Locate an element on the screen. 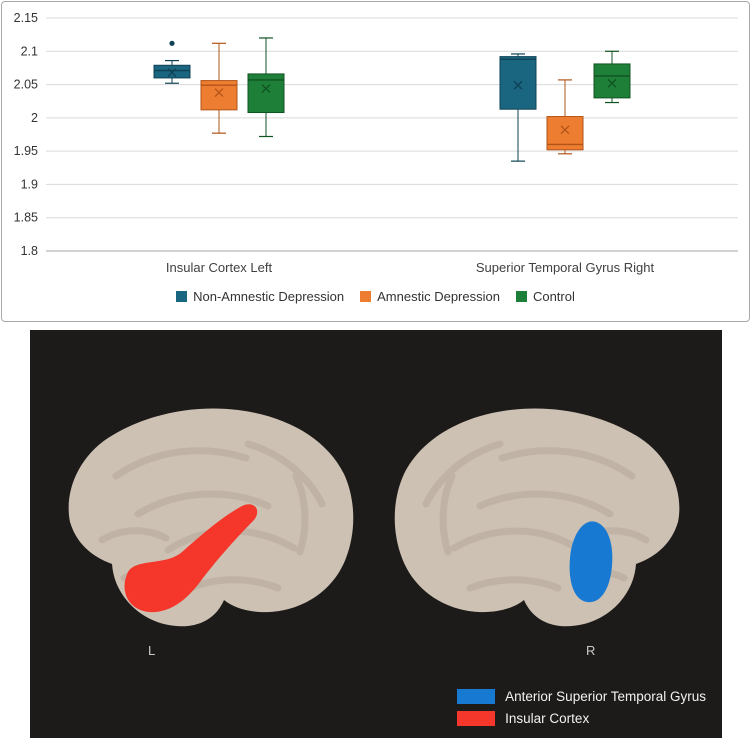 This screenshot has width=751, height=740. chart-legend-item: Amnestic Depression is located at coordinates (430, 296).